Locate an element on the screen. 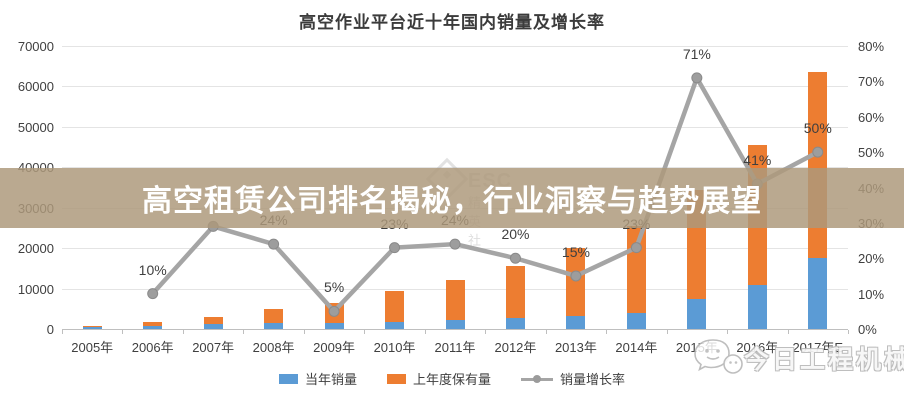 This screenshot has height=400, width=904. x-tick-label: 2012年 is located at coordinates (515, 347).